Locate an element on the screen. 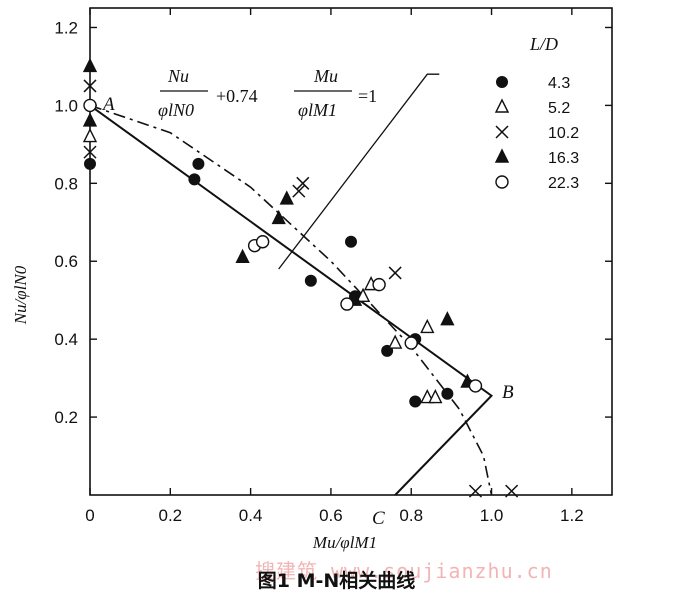  legend-label: 4.3 is located at coordinates (559, 83).